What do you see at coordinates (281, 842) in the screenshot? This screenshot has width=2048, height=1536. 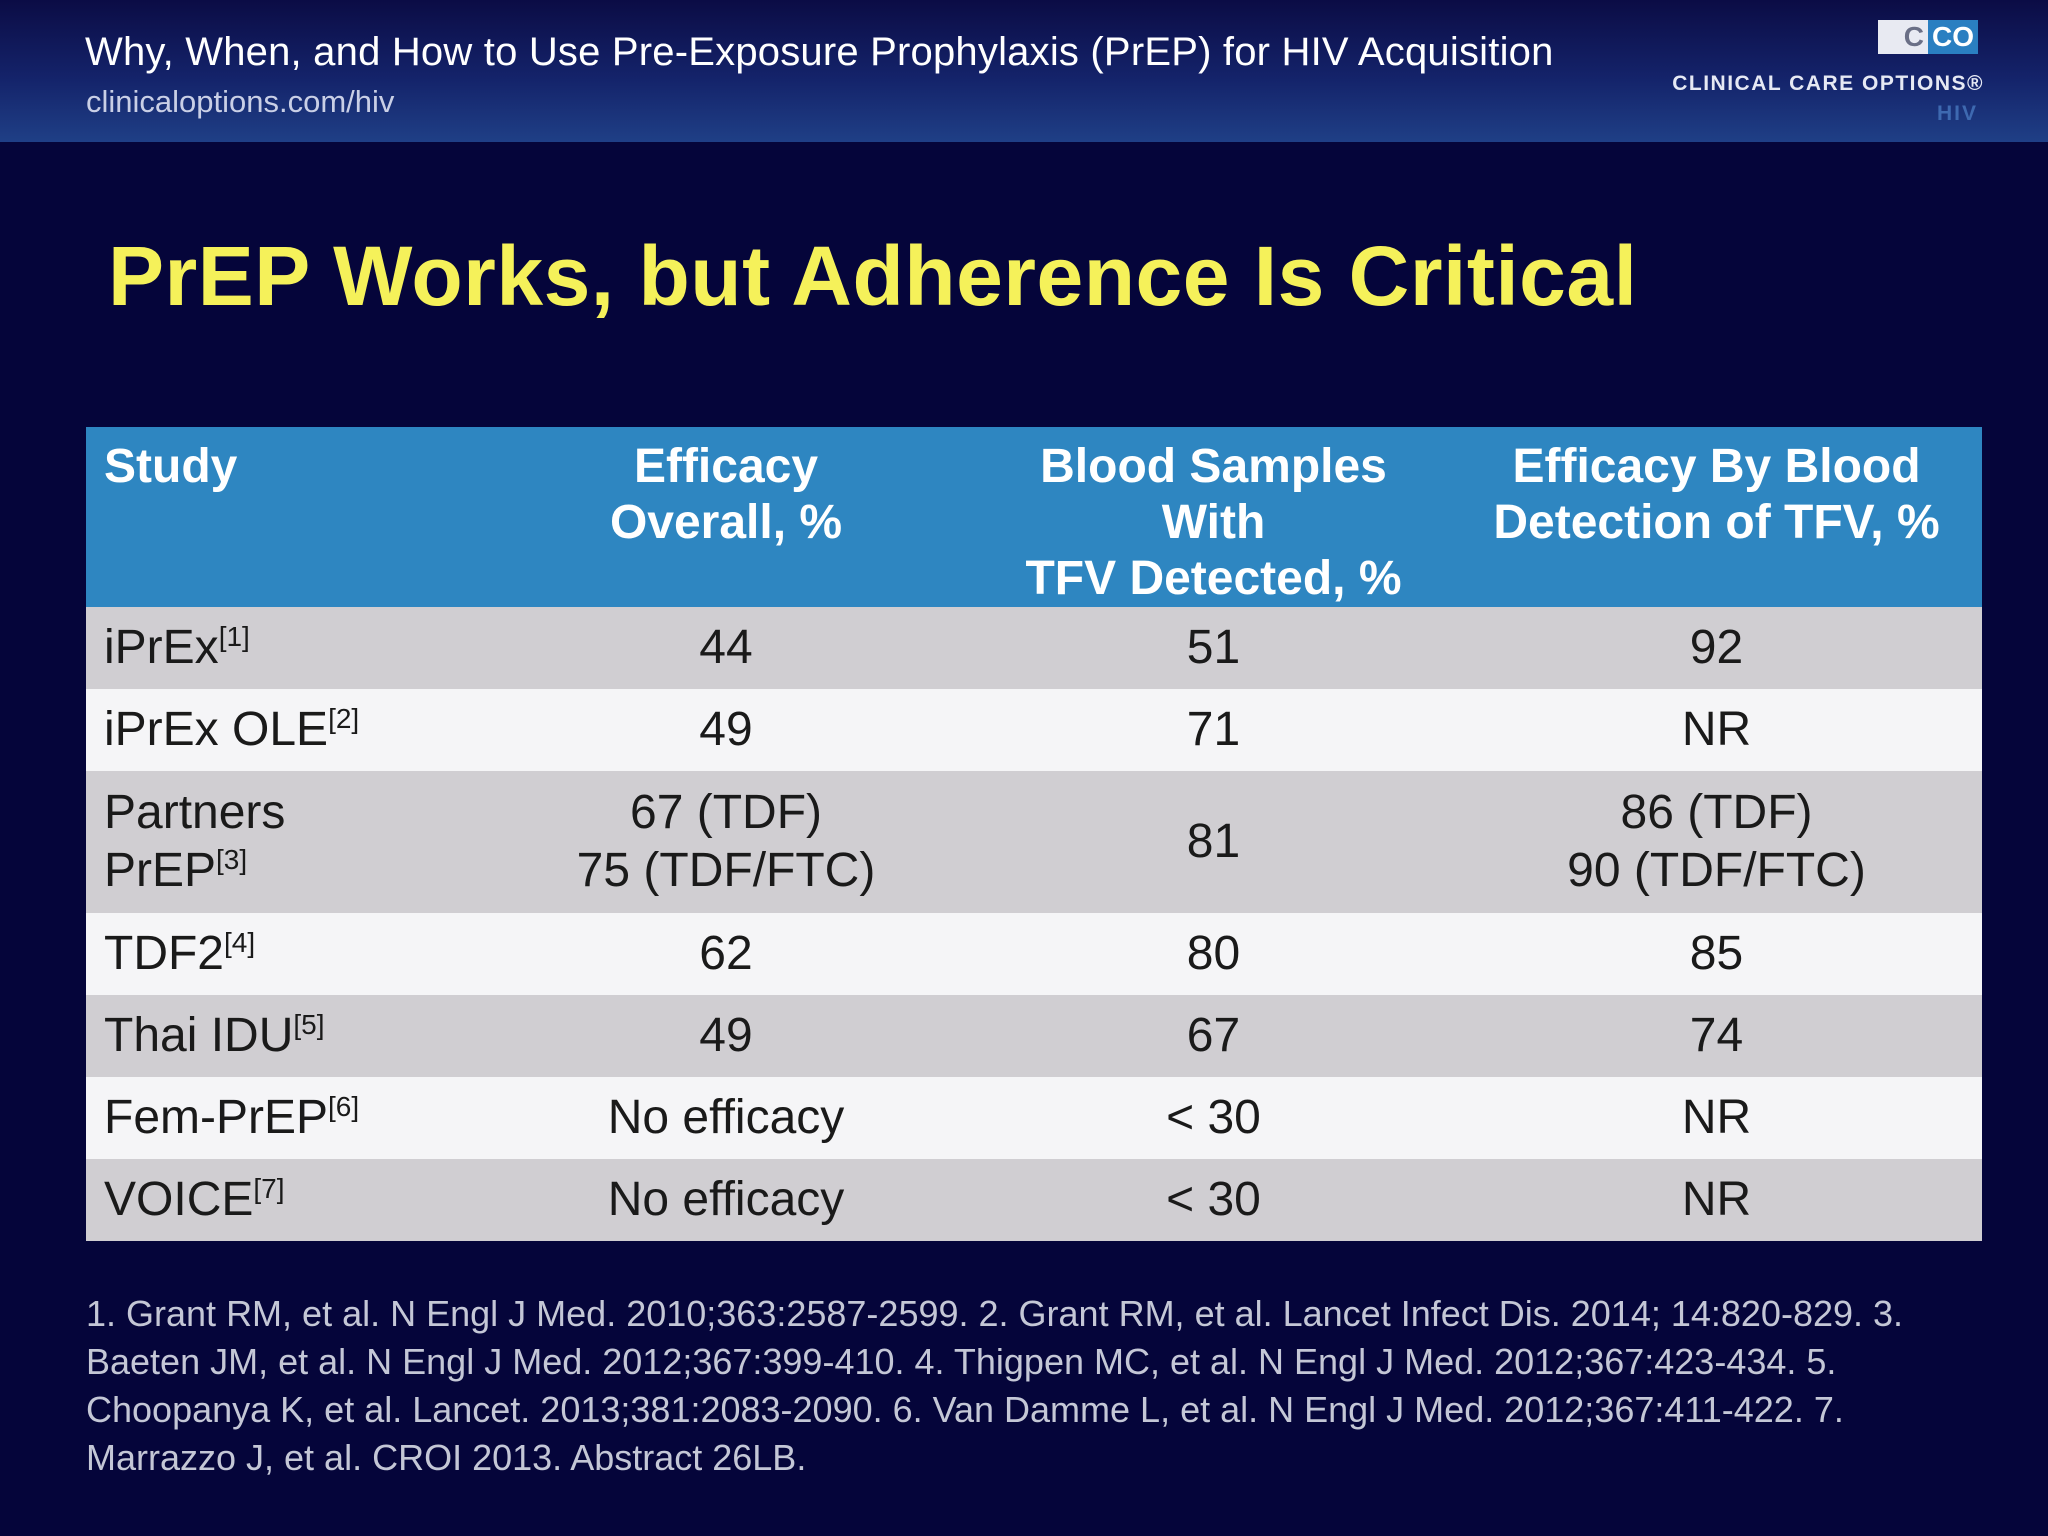 I see `study-cell: Partners PrEP[3]` at bounding box center [281, 842].